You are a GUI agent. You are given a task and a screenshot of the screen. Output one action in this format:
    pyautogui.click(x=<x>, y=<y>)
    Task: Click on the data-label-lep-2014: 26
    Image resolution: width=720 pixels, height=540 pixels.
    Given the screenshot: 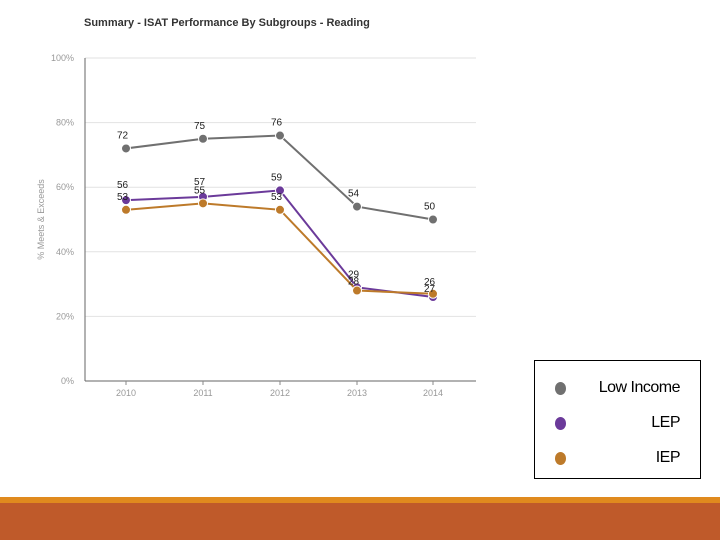 What is the action you would take?
    pyautogui.click(x=430, y=282)
    